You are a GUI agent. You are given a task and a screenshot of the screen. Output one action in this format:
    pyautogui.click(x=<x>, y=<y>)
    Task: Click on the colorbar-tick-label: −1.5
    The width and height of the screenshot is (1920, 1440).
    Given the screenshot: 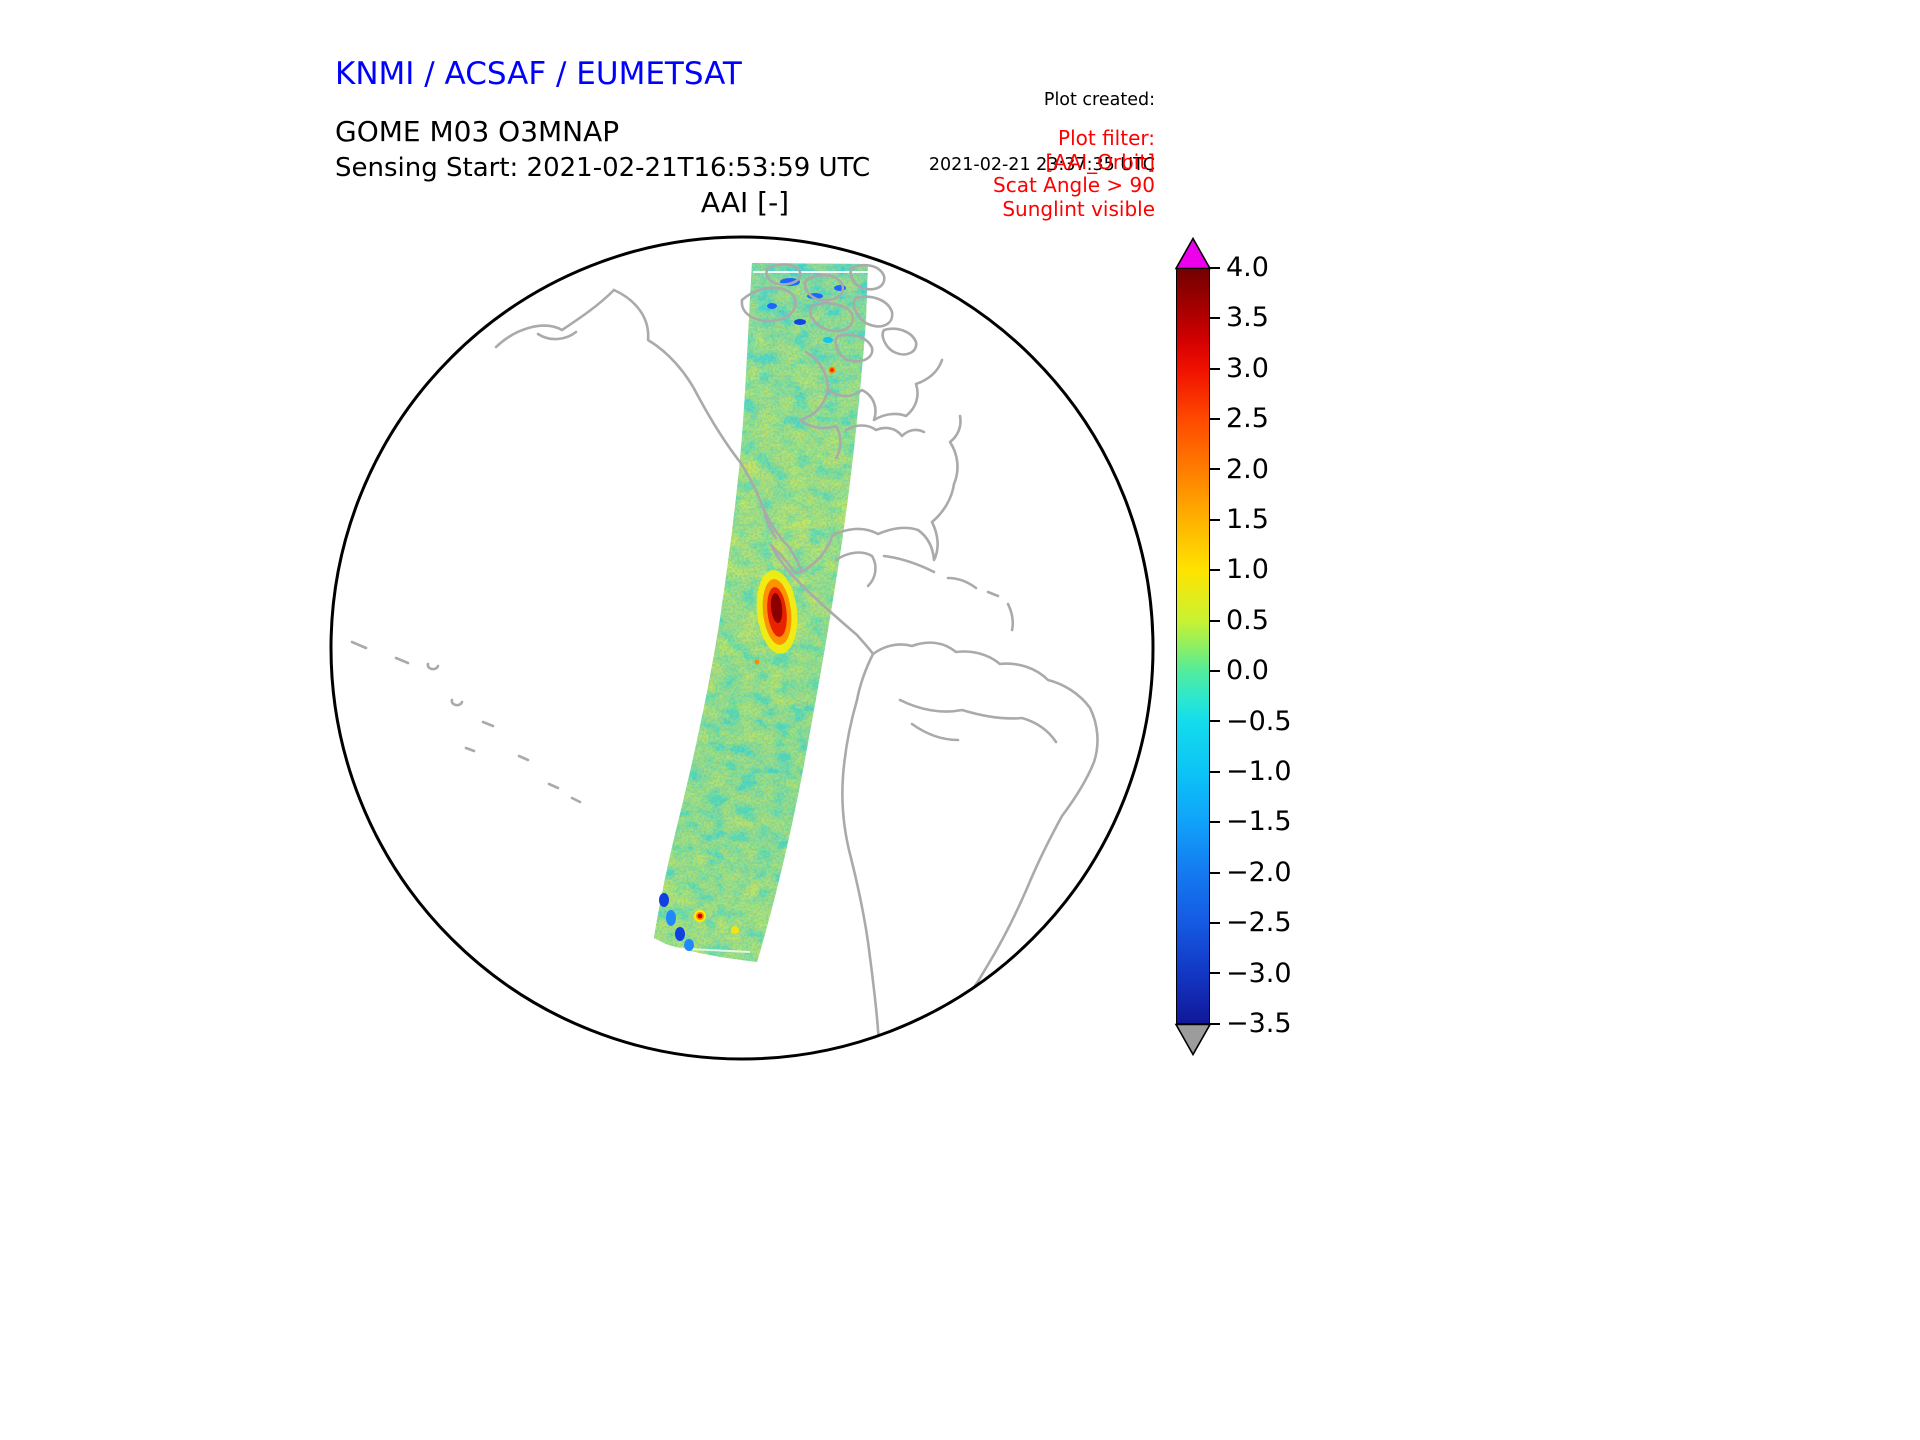 What is the action you would take?
    pyautogui.click(x=1259, y=822)
    